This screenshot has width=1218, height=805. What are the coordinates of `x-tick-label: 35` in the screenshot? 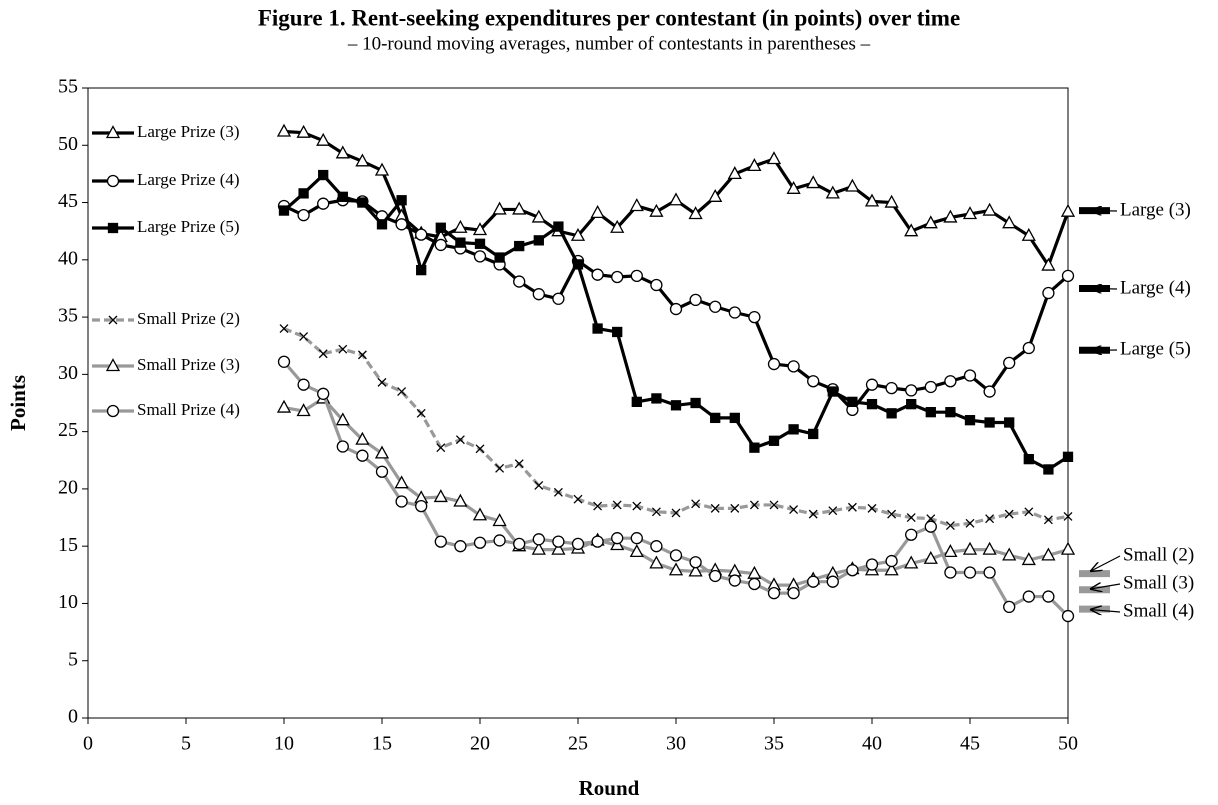 It's located at (774, 744).